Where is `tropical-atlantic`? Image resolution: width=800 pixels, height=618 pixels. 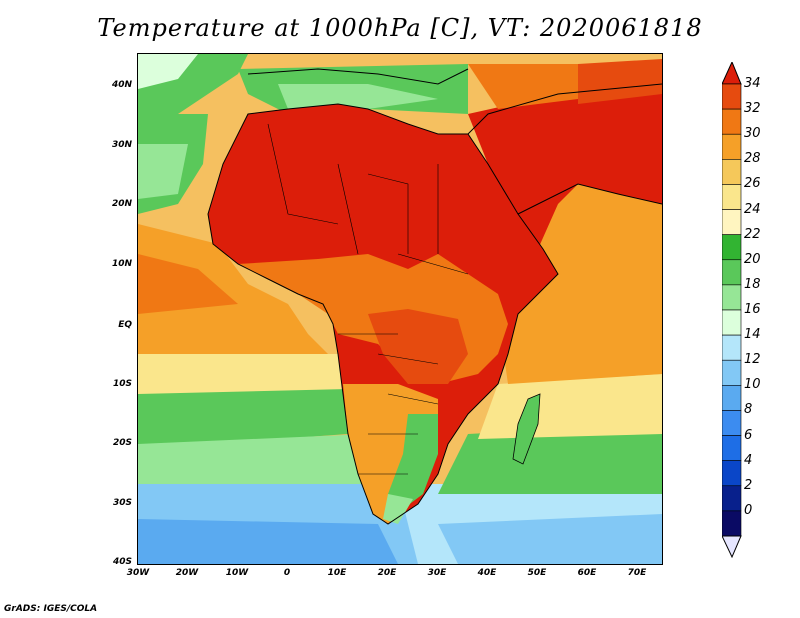 tropical-atlantic is located at coordinates (233, 289).